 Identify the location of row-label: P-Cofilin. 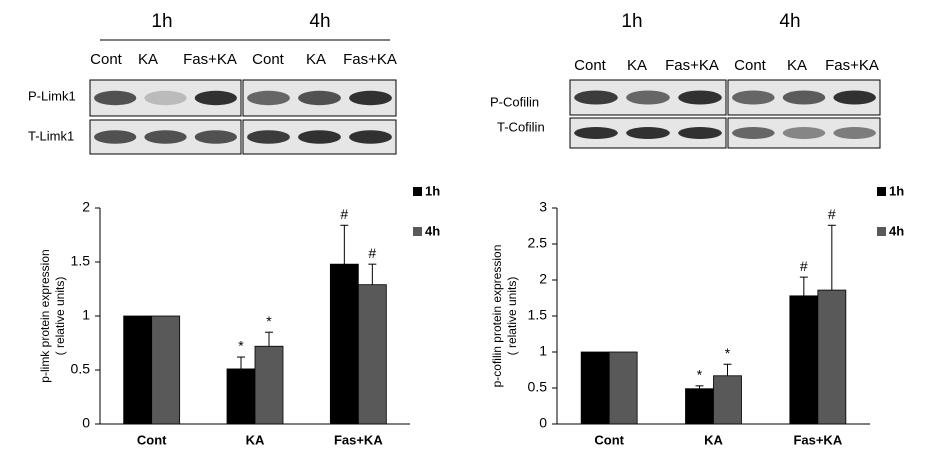
(514, 101).